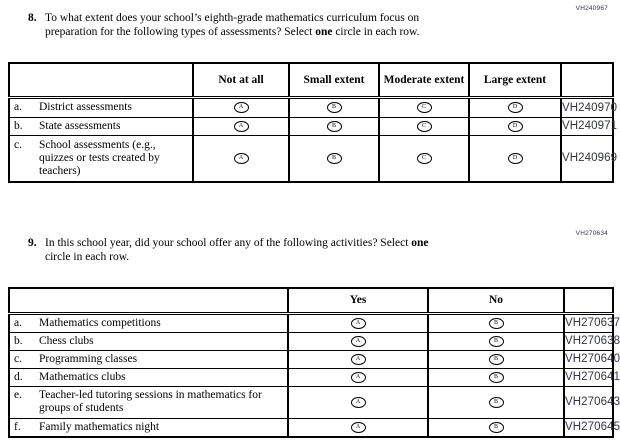  Describe the element at coordinates (312, 126) in the screenshot. I see `q8-row-state-assessments: b. State assessments A B C D VH240971` at that location.